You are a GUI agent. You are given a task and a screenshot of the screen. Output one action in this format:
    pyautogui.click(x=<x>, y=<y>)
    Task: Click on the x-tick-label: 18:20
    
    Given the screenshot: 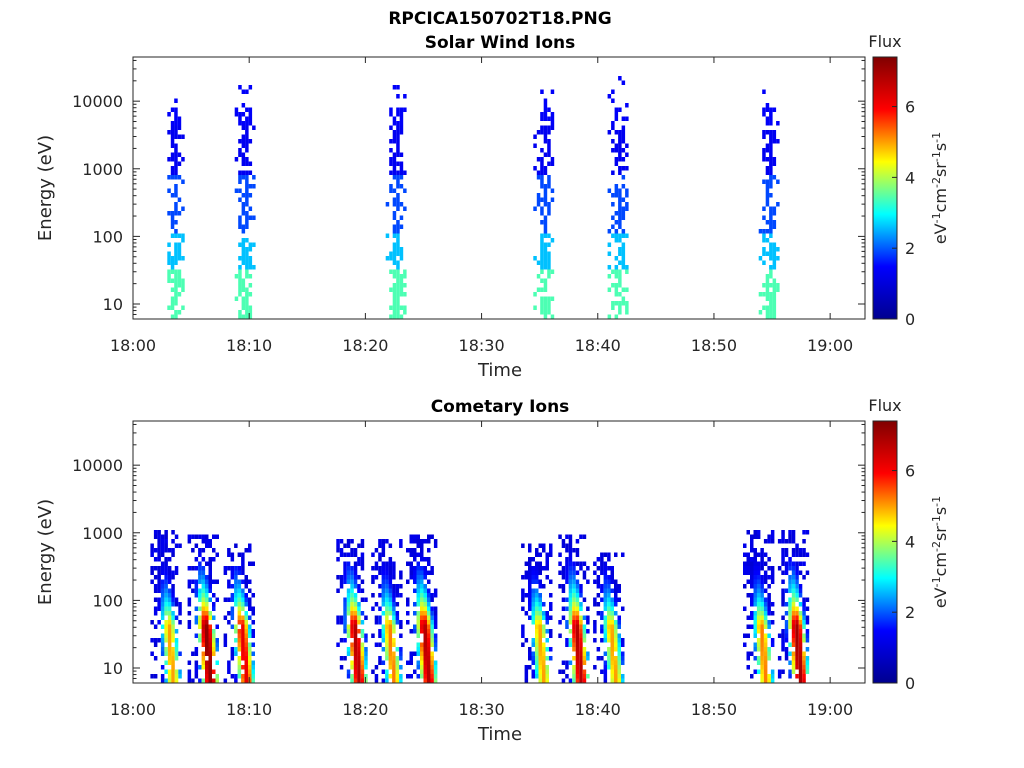 What is the action you would take?
    pyautogui.click(x=365, y=709)
    